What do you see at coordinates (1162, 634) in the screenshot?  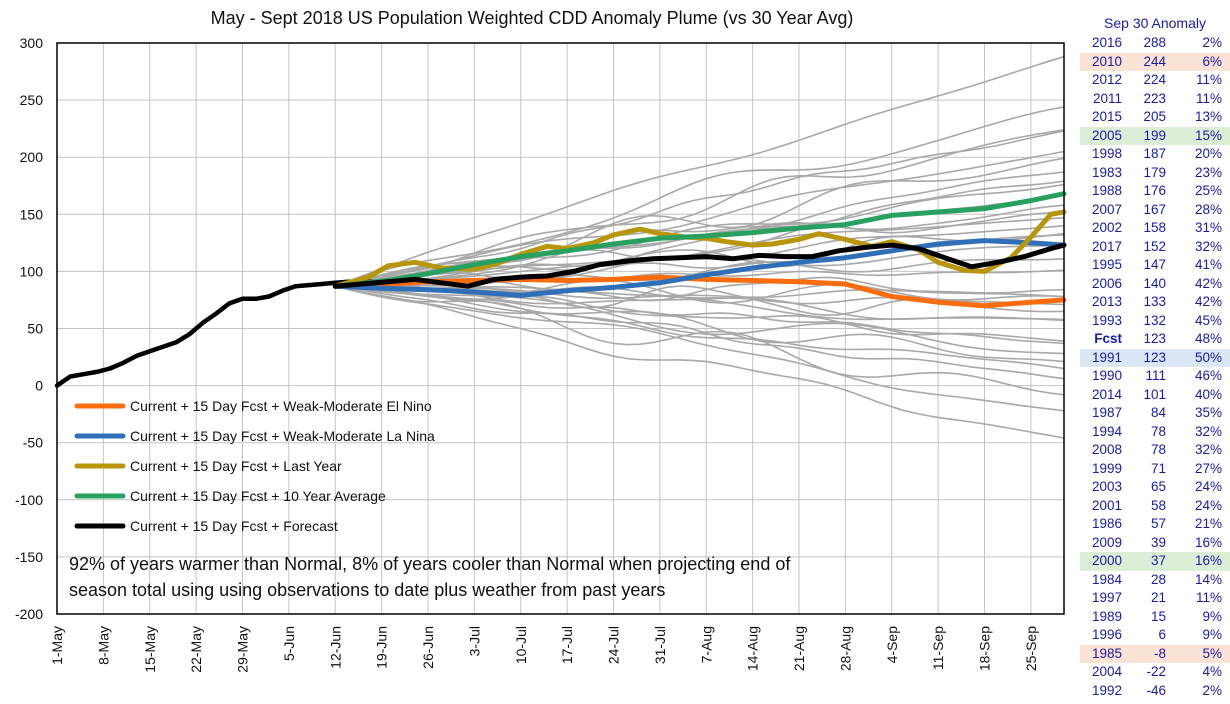 I see `table-value: 6` at bounding box center [1162, 634].